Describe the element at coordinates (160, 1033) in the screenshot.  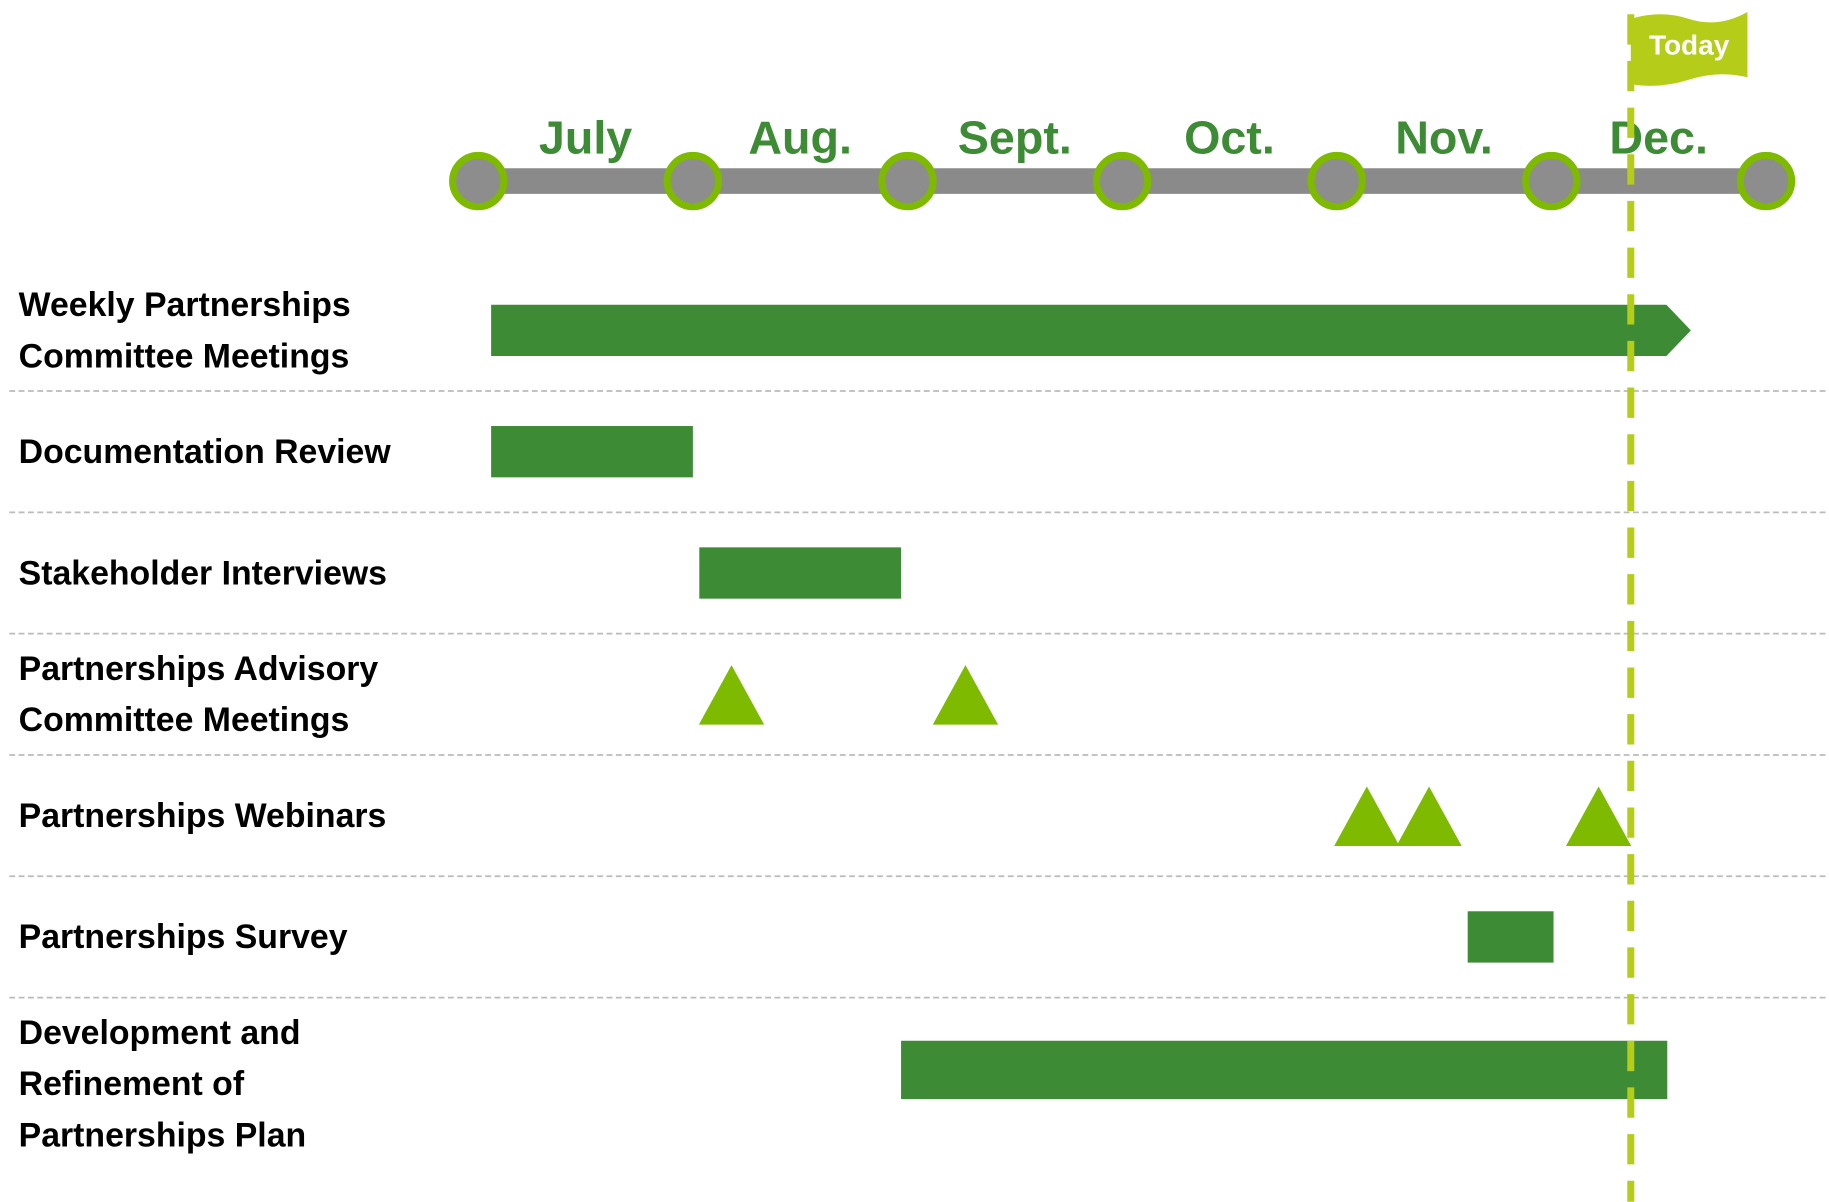
I see `task-label: Development and` at that location.